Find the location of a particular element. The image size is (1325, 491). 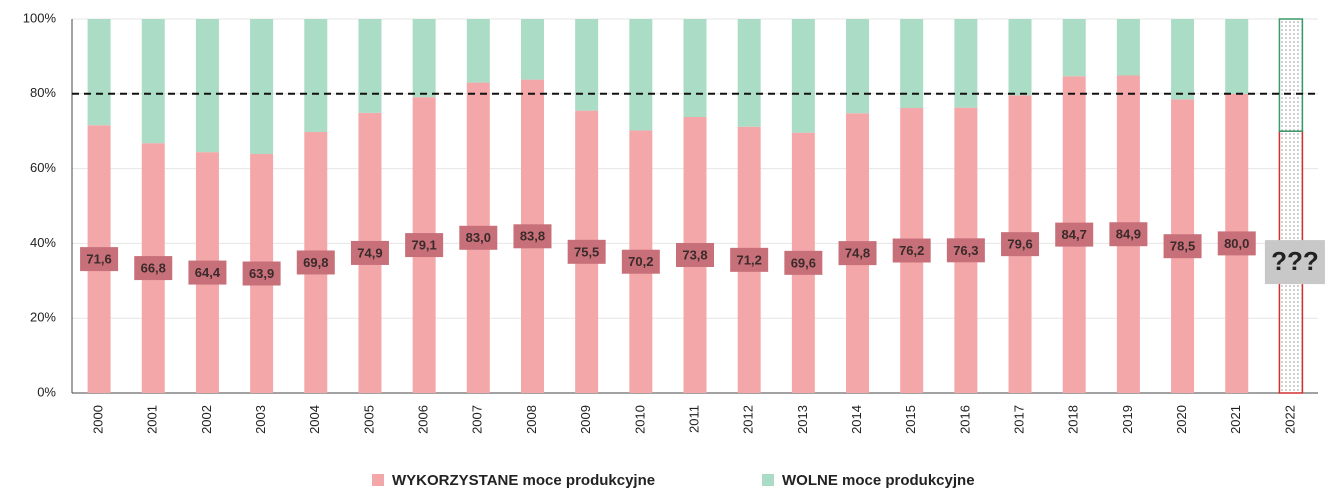

x-tick-label: 2009 is located at coordinates (585, 419).